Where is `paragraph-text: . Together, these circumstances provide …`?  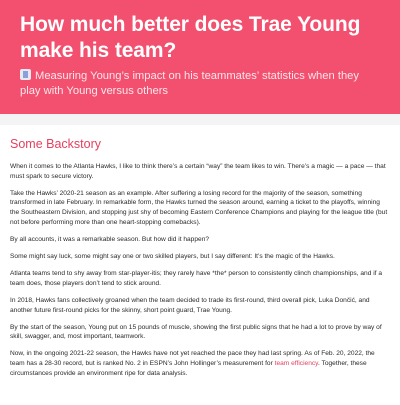 paragraph-text: . Together, these circumstances provide … is located at coordinates (188, 368).